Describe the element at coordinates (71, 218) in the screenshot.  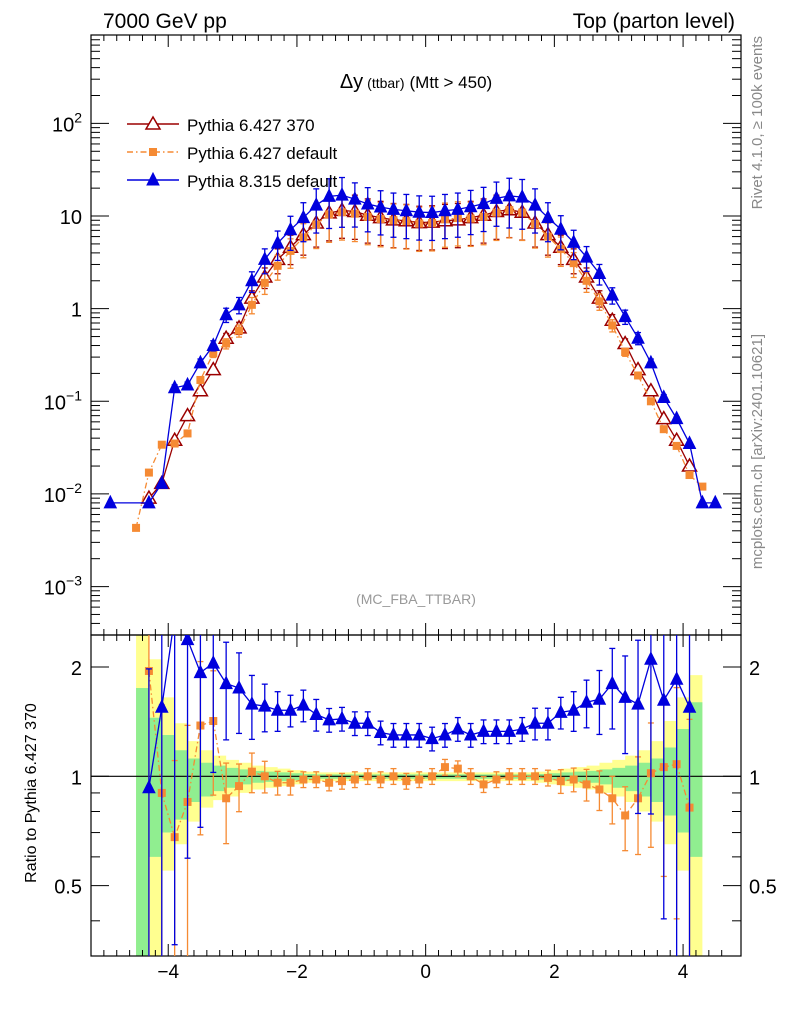
I see `y-tick-label: 10` at that location.